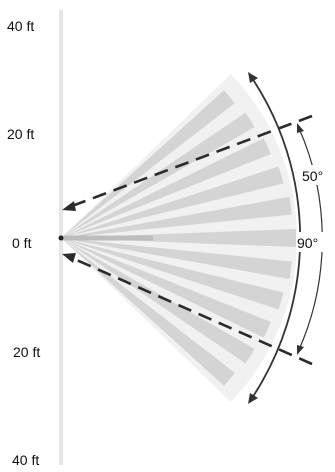 This screenshot has height=472, width=335. Describe the element at coordinates (26, 352) in the screenshot. I see `scale-label-bottom-20ft: 20 ft` at that location.